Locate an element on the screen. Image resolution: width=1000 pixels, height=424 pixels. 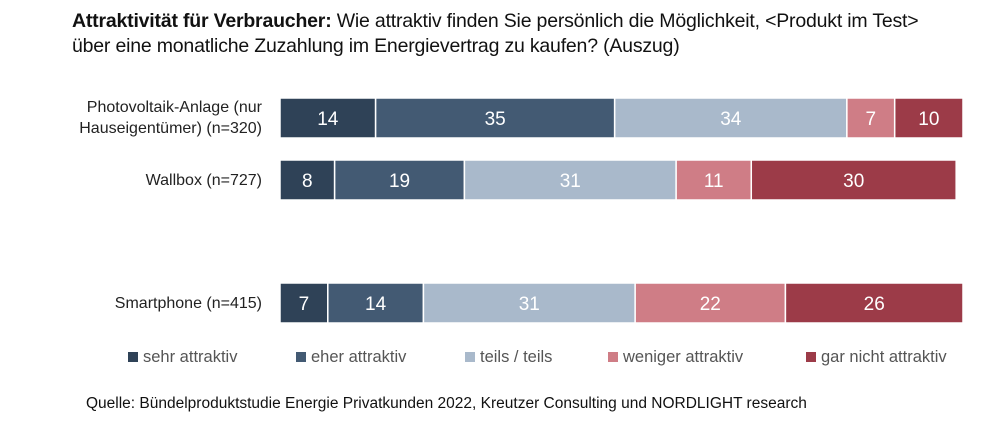
legend-label: weniger attraktiv is located at coordinates (683, 357).